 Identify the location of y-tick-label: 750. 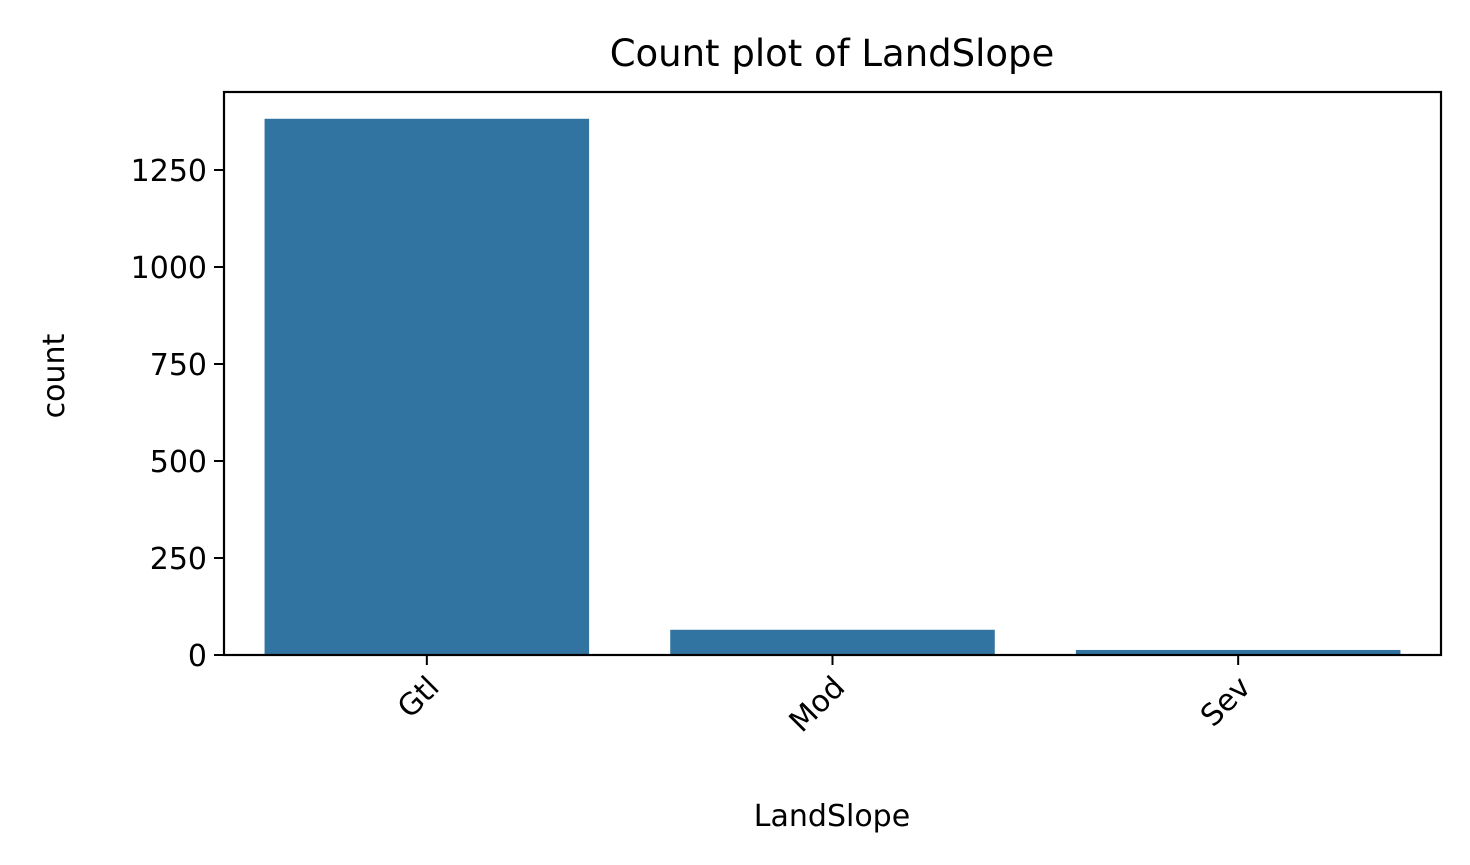
(178, 365).